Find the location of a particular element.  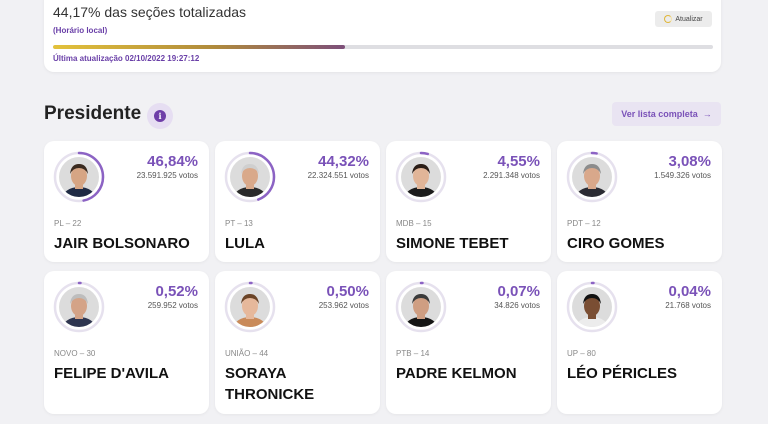

candidate-vote-count: 34.826 votos is located at coordinates (517, 305).